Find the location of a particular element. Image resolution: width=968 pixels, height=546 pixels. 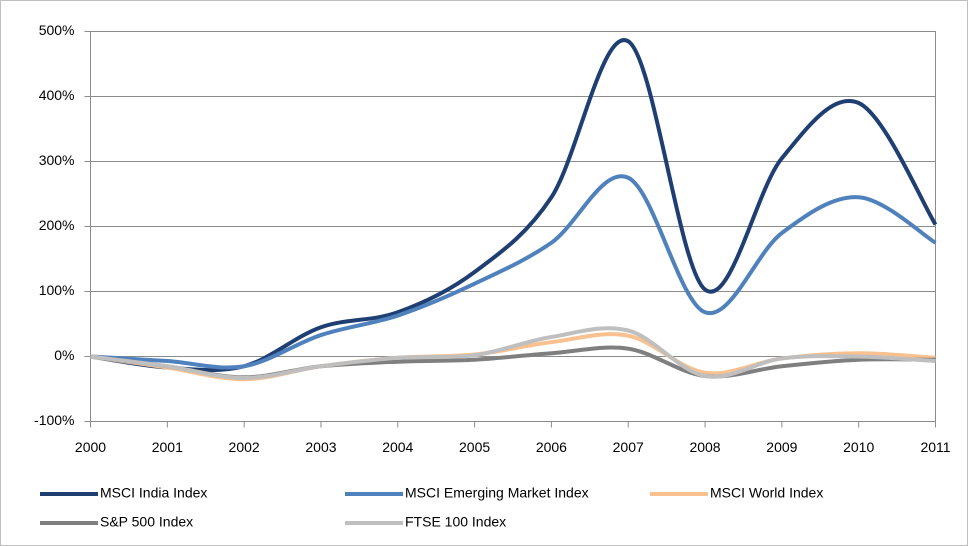

x-tick-label: 2005 is located at coordinates (474, 447).